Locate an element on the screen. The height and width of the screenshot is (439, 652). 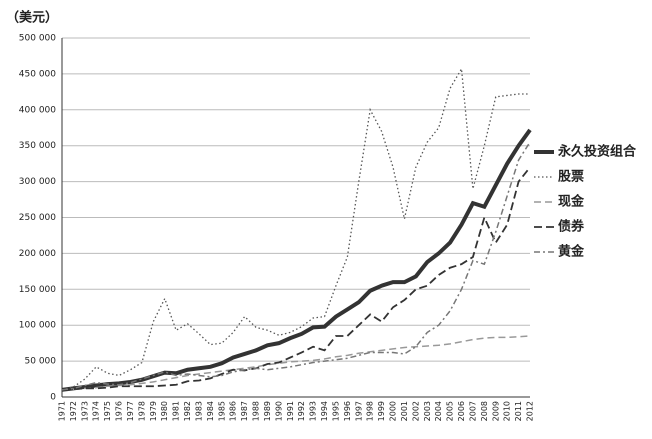
legend-label: 永久投资组合 is located at coordinates (597, 152).